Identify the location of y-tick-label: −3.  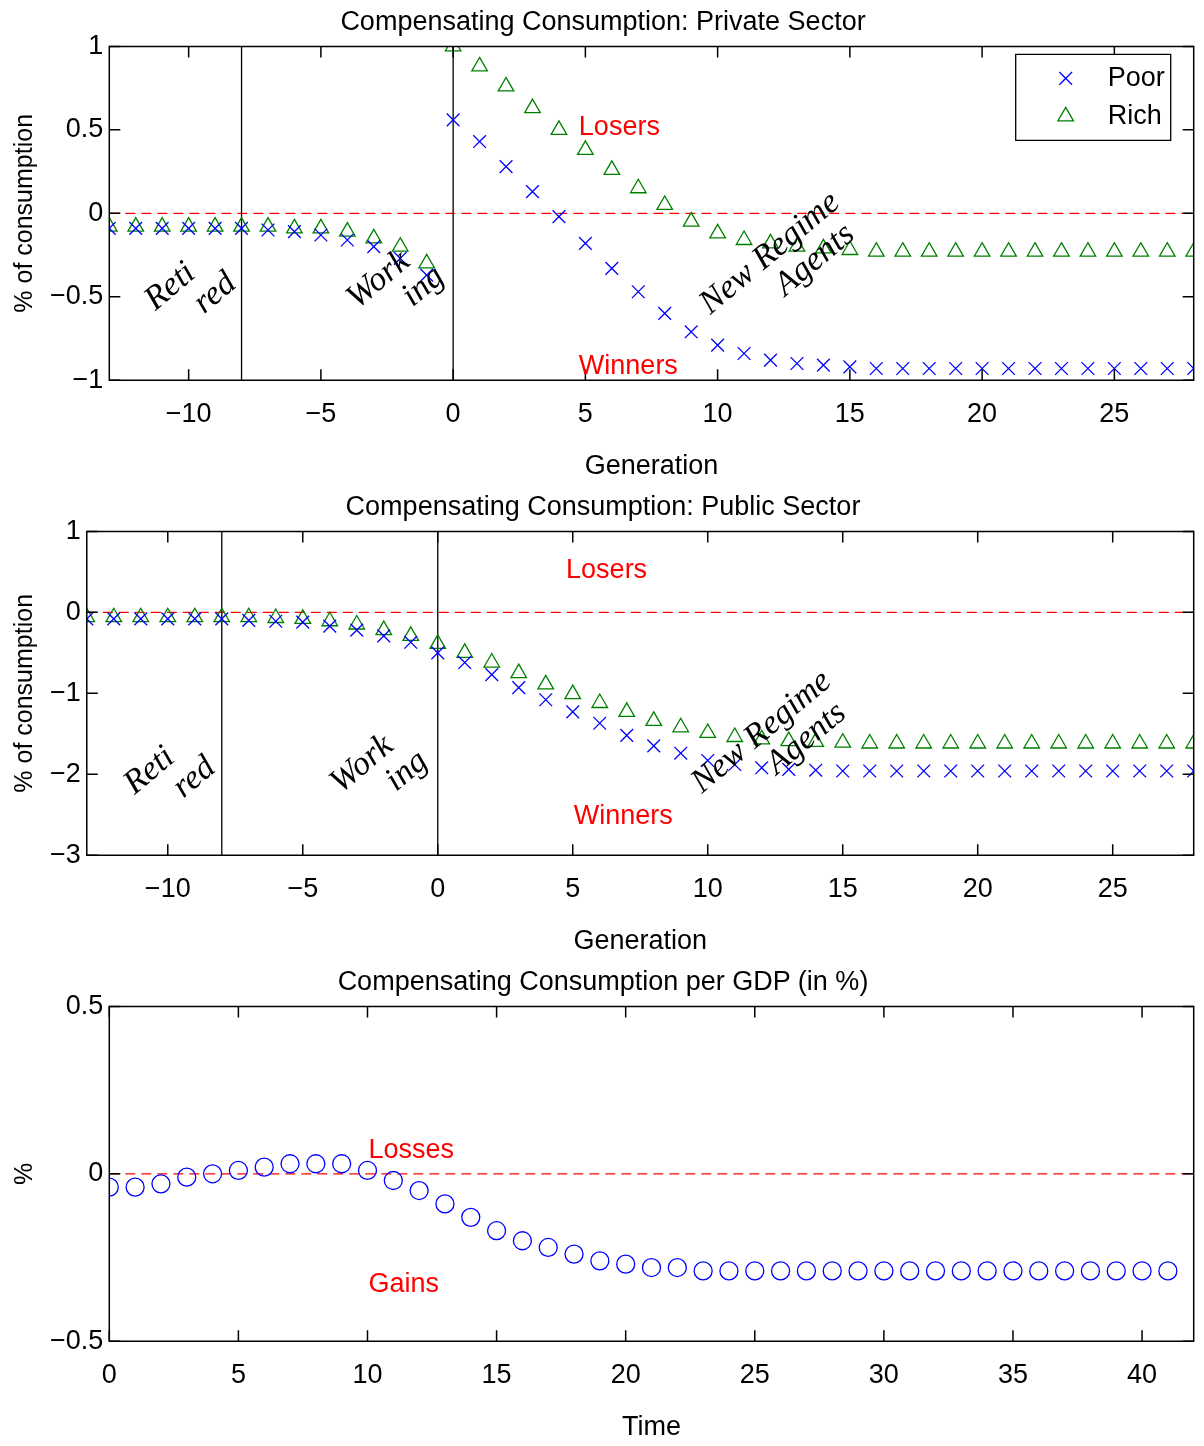
(65, 853).